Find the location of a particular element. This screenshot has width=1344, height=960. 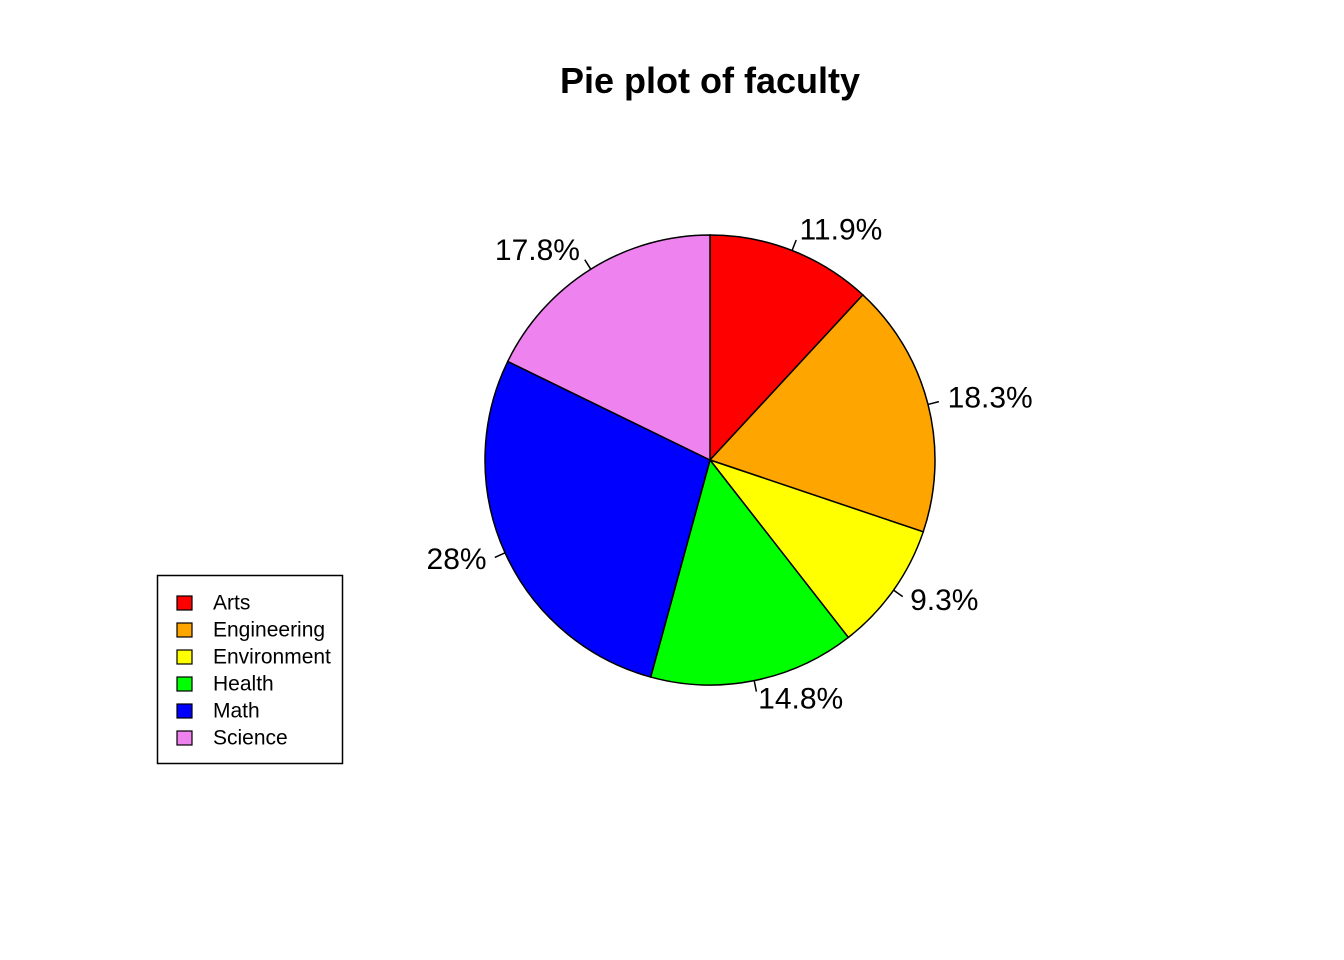

legend-swatch-environment is located at coordinates (184, 657).